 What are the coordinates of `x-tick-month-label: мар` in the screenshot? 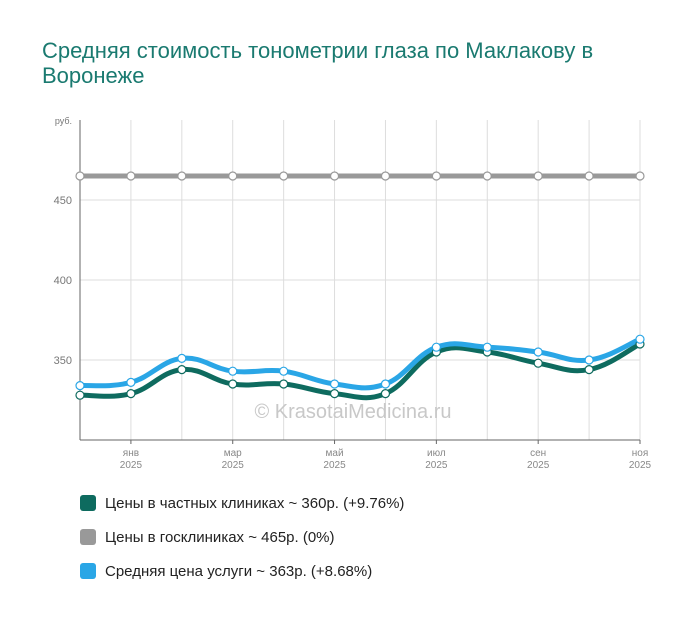 It's located at (233, 453).